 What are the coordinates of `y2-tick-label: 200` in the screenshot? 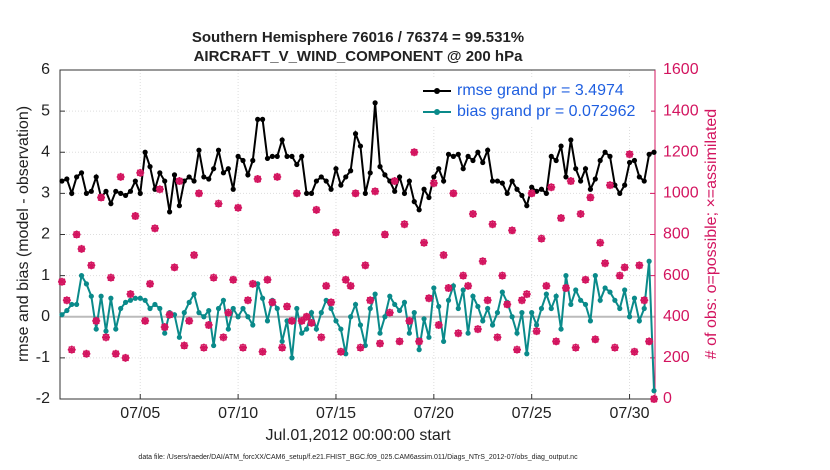 It's located at (676, 357).